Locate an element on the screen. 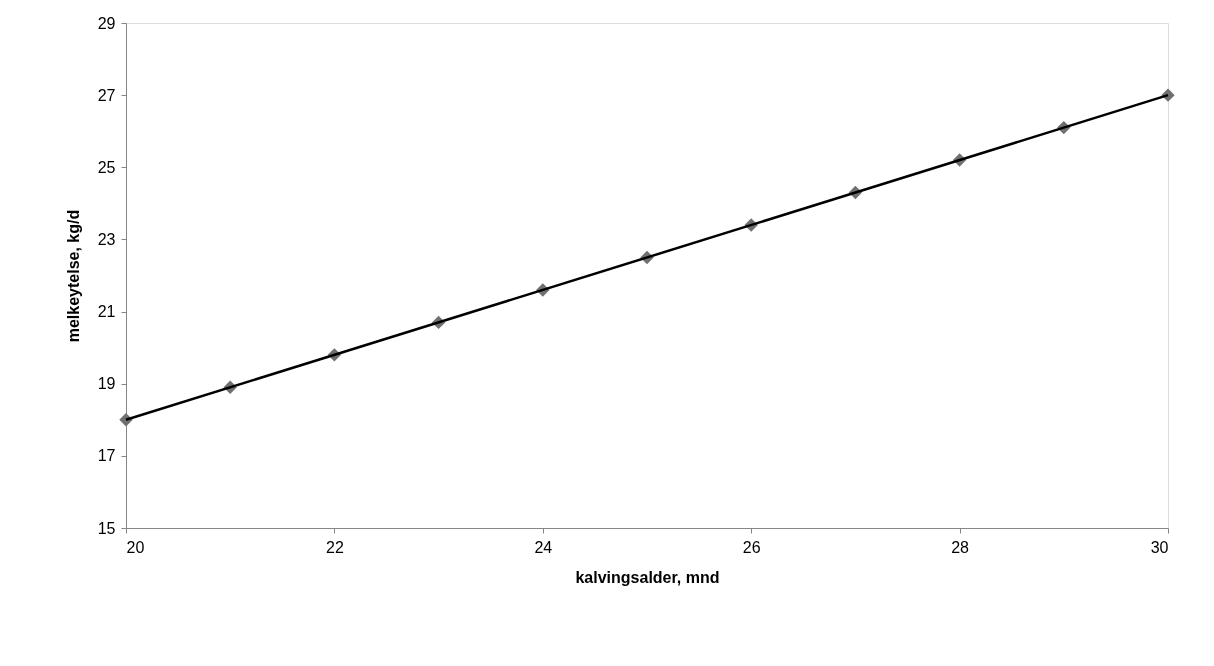 The height and width of the screenshot is (666, 1214). x-tick-label: 24 is located at coordinates (543, 547).